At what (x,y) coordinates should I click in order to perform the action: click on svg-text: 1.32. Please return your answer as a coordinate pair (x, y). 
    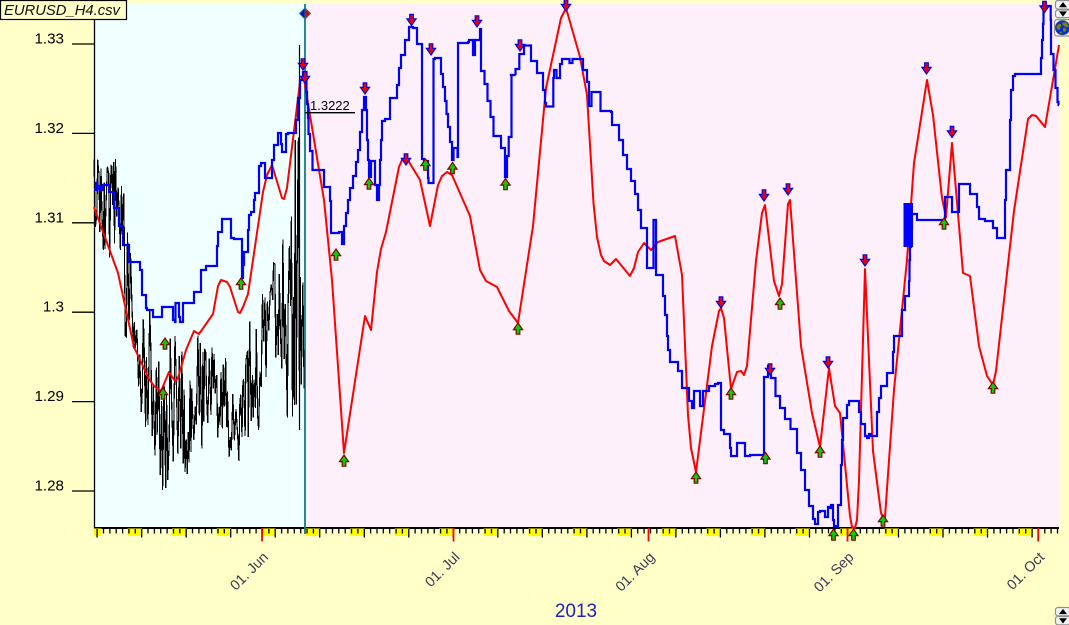
    Looking at the image, I should click on (49, 128).